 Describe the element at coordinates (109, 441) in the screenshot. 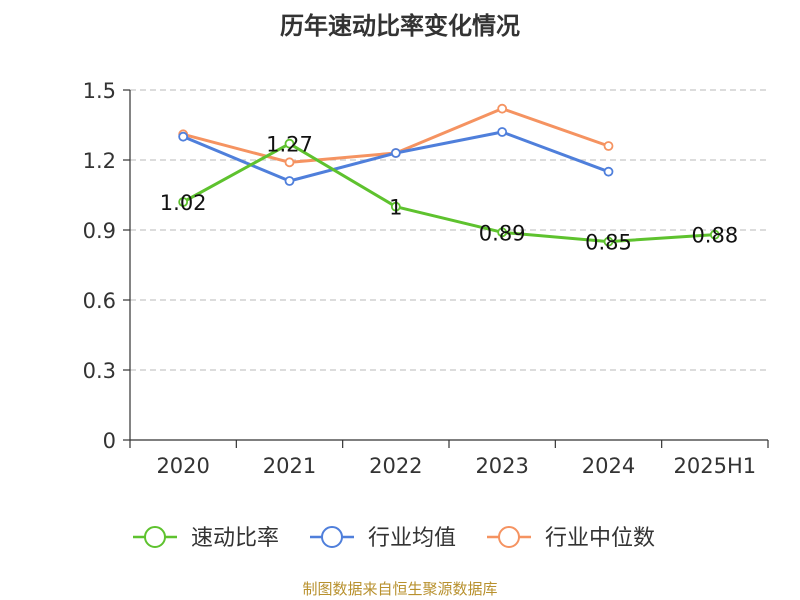

I see `y-tick-label: 0` at that location.